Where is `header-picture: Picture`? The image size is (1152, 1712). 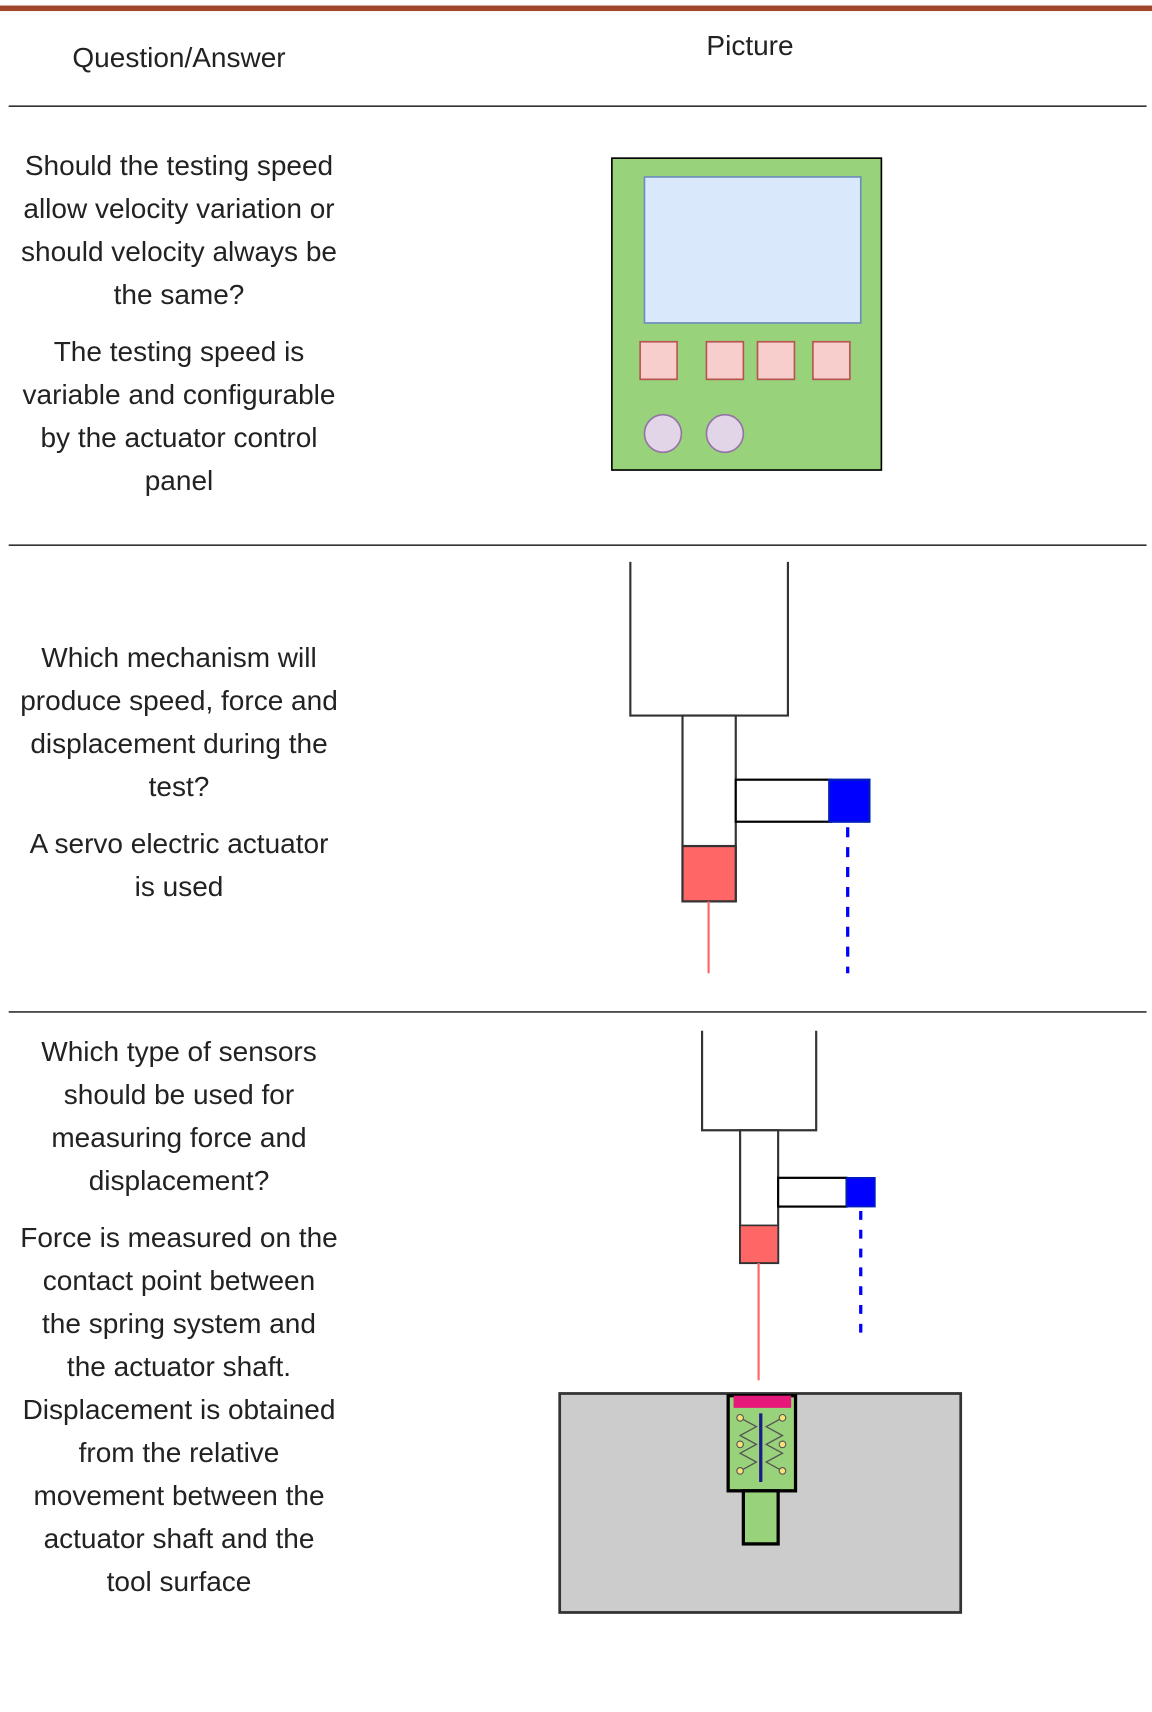 header-picture: Picture is located at coordinates (750, 45).